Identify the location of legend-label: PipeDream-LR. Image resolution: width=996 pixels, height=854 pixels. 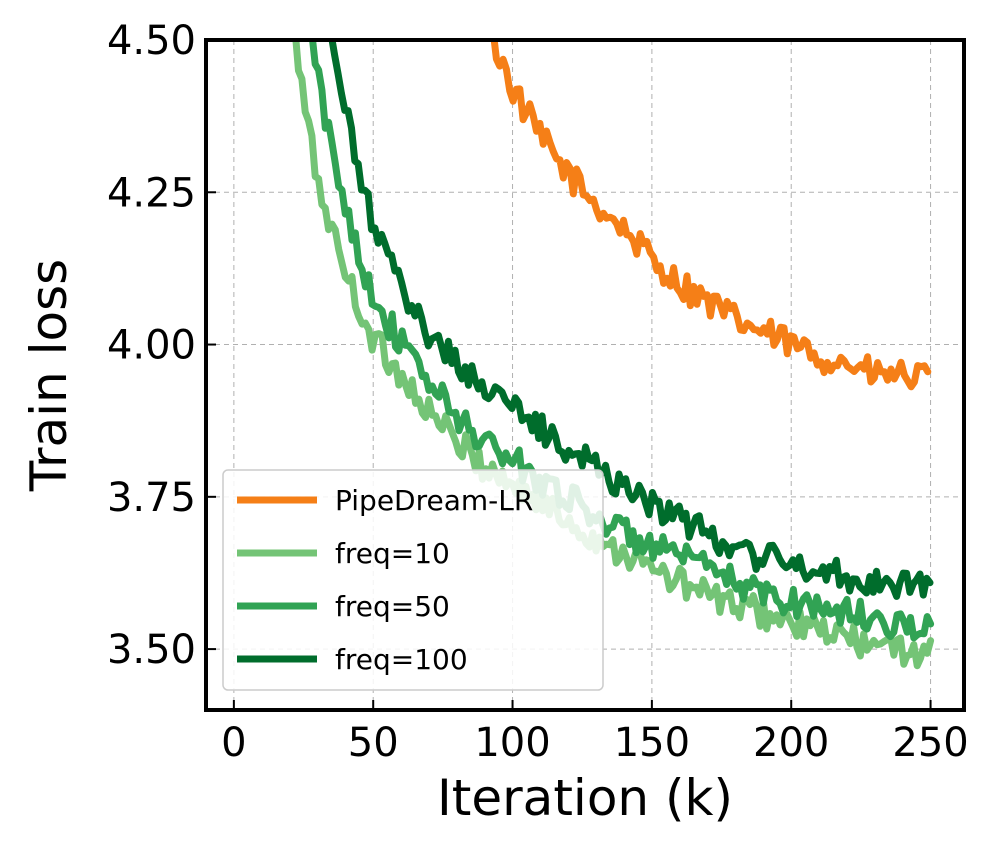
(434, 500).